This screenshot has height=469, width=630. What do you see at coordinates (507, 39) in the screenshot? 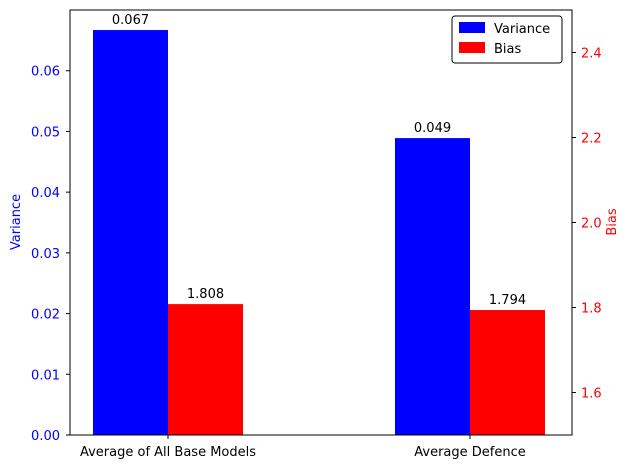
I see `legend: Variance Bias` at bounding box center [507, 39].